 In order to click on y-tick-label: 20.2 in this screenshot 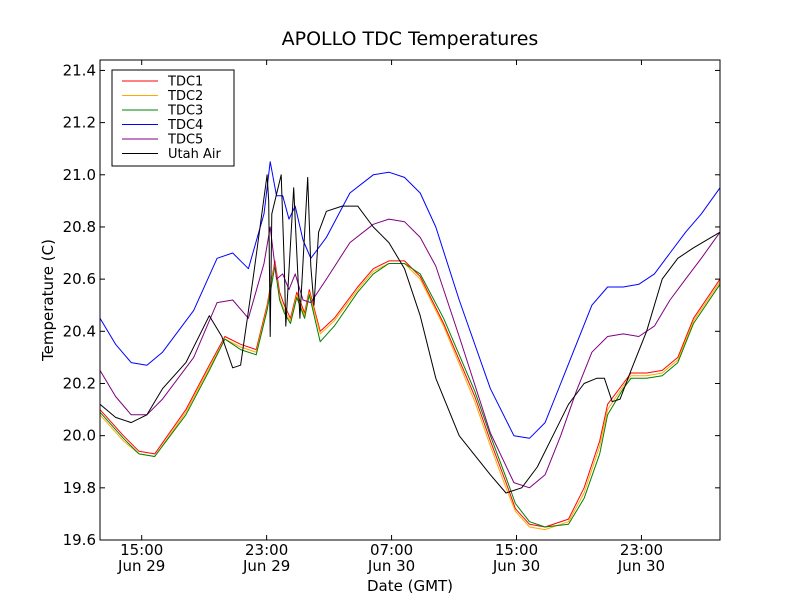, I will do `click(79, 383)`.